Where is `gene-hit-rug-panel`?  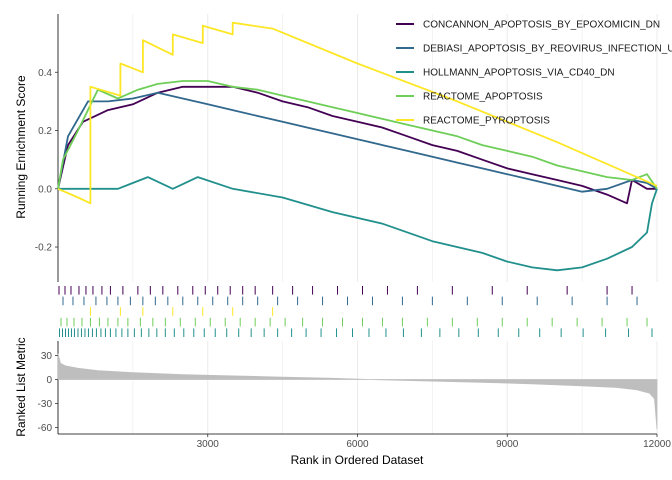
gene-hit-rug-panel is located at coordinates (355, 311).